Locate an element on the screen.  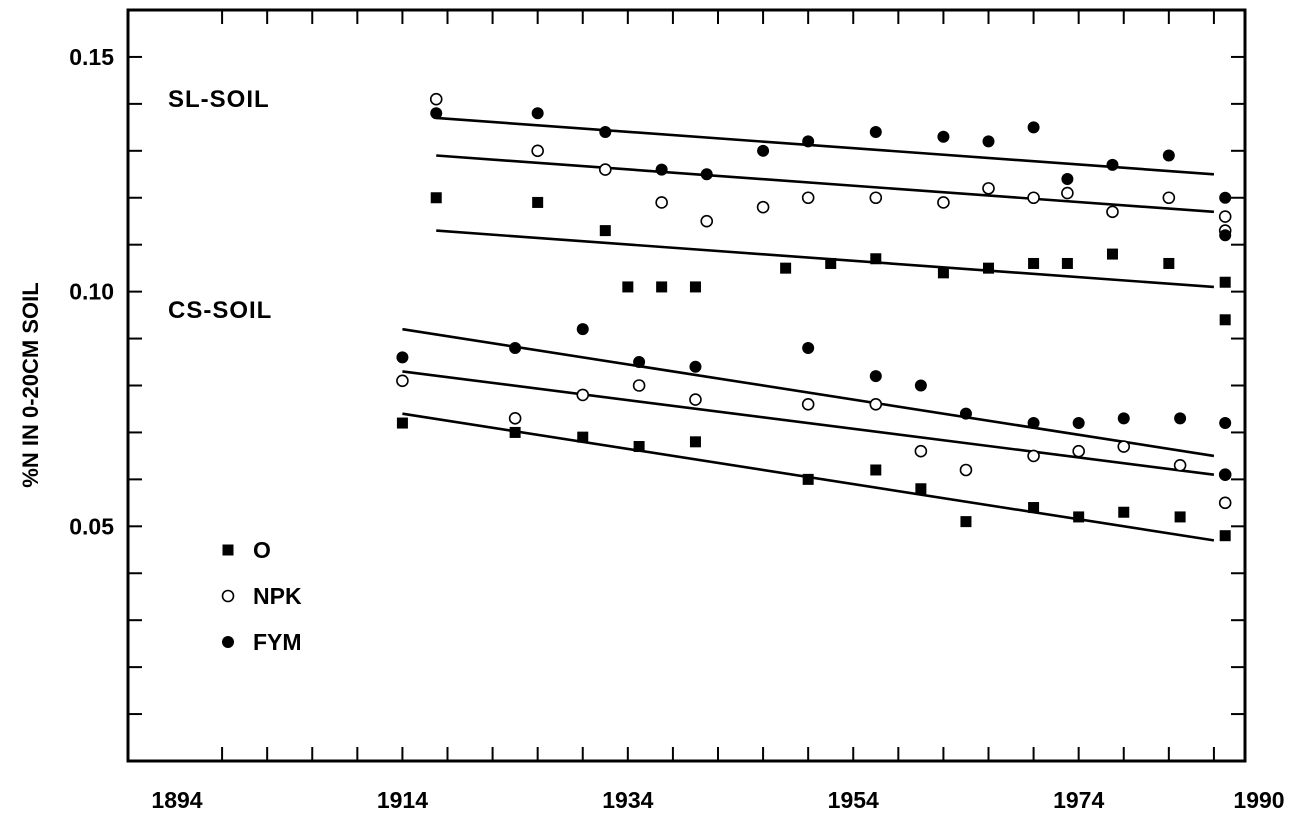
legend-marker-o is located at coordinates (228, 550).